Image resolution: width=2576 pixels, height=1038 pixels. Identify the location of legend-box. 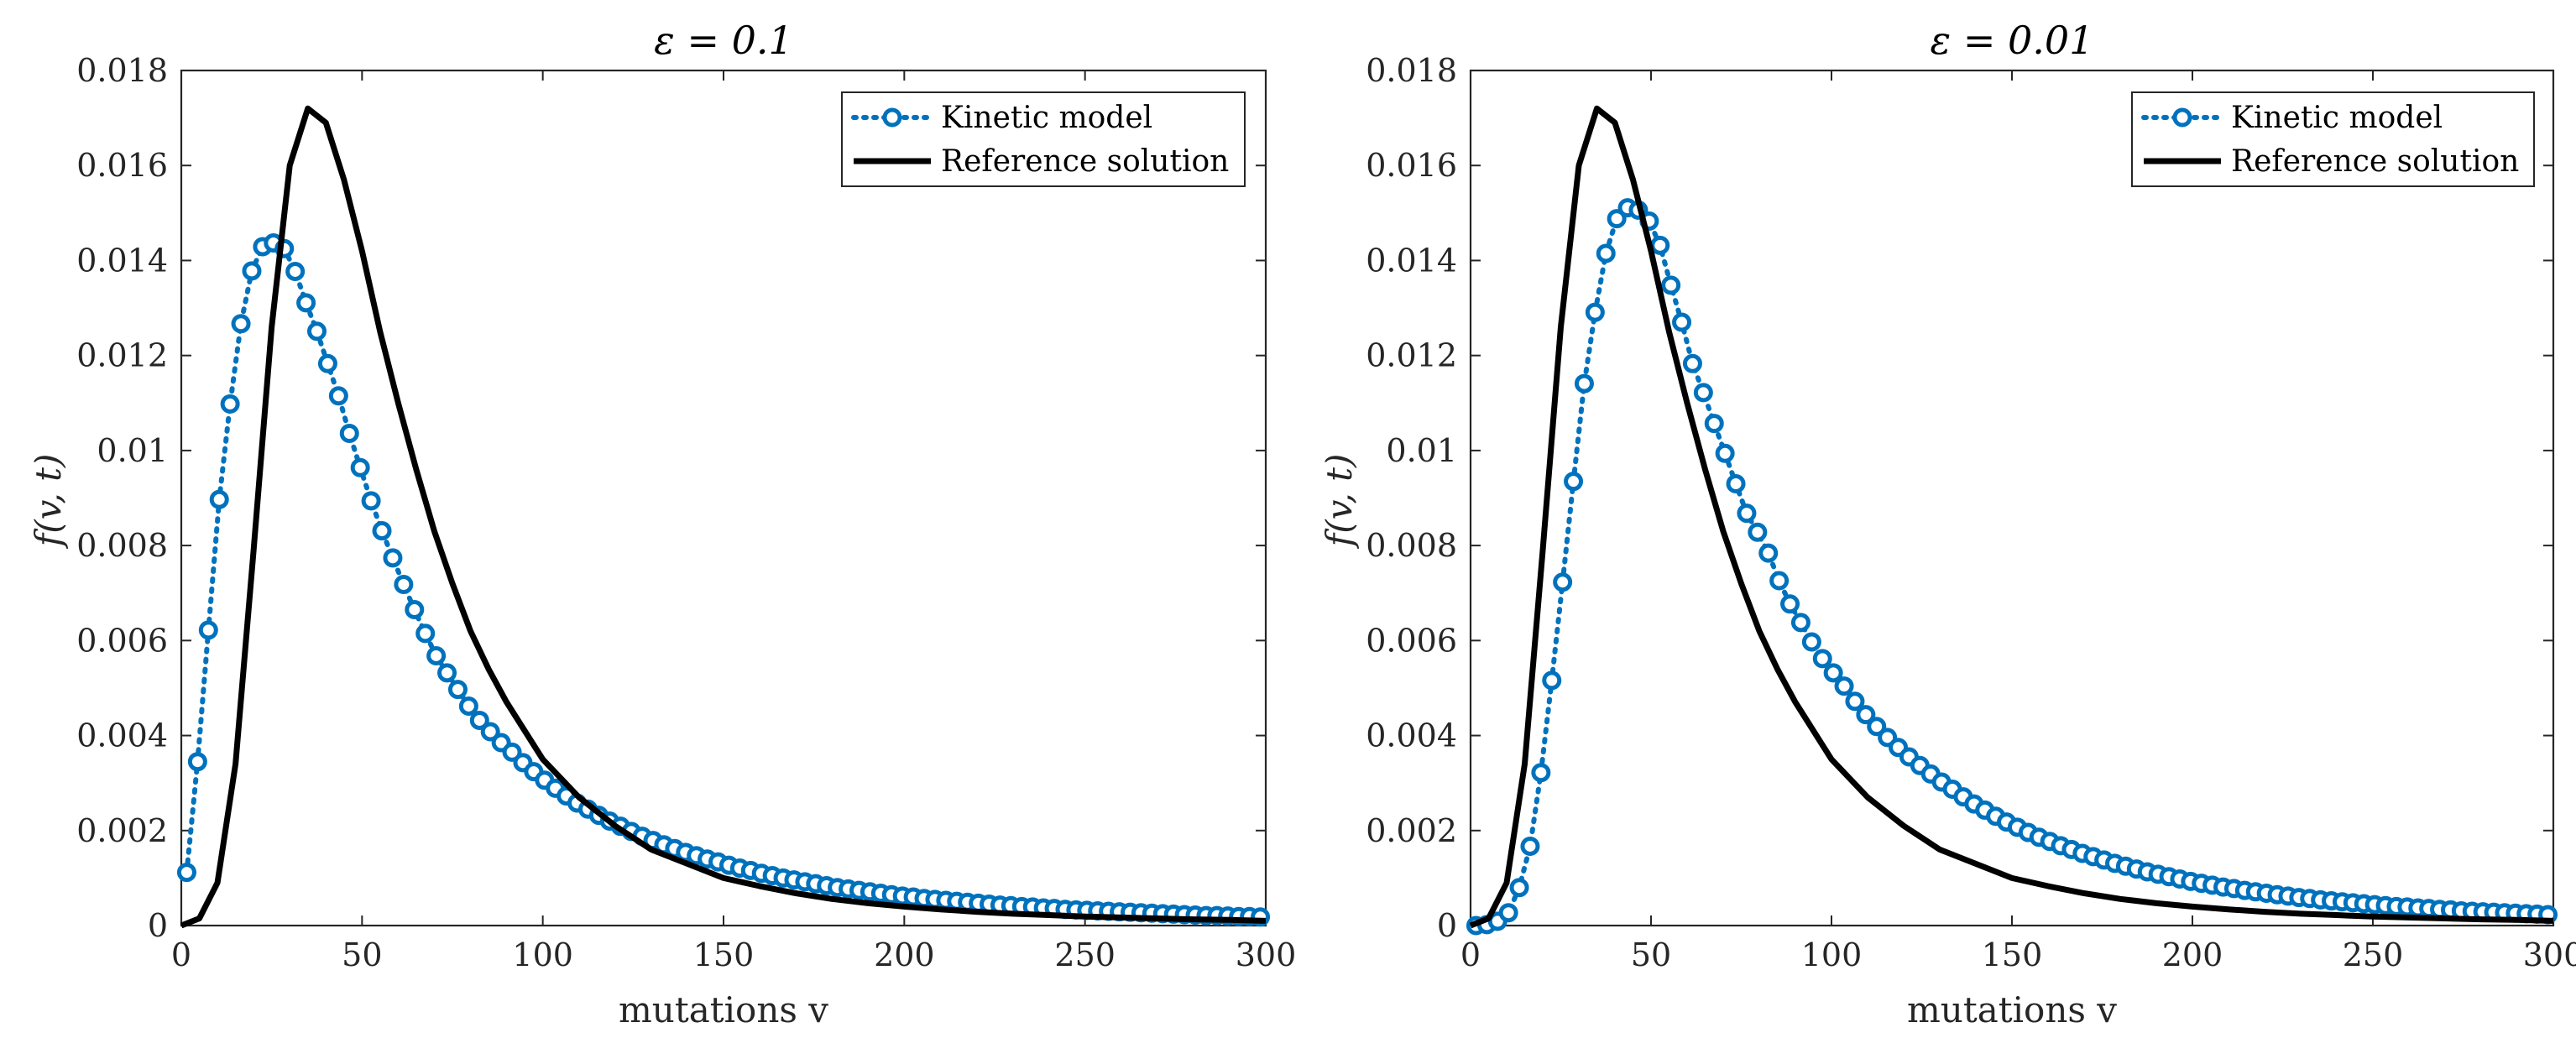
(2333, 139).